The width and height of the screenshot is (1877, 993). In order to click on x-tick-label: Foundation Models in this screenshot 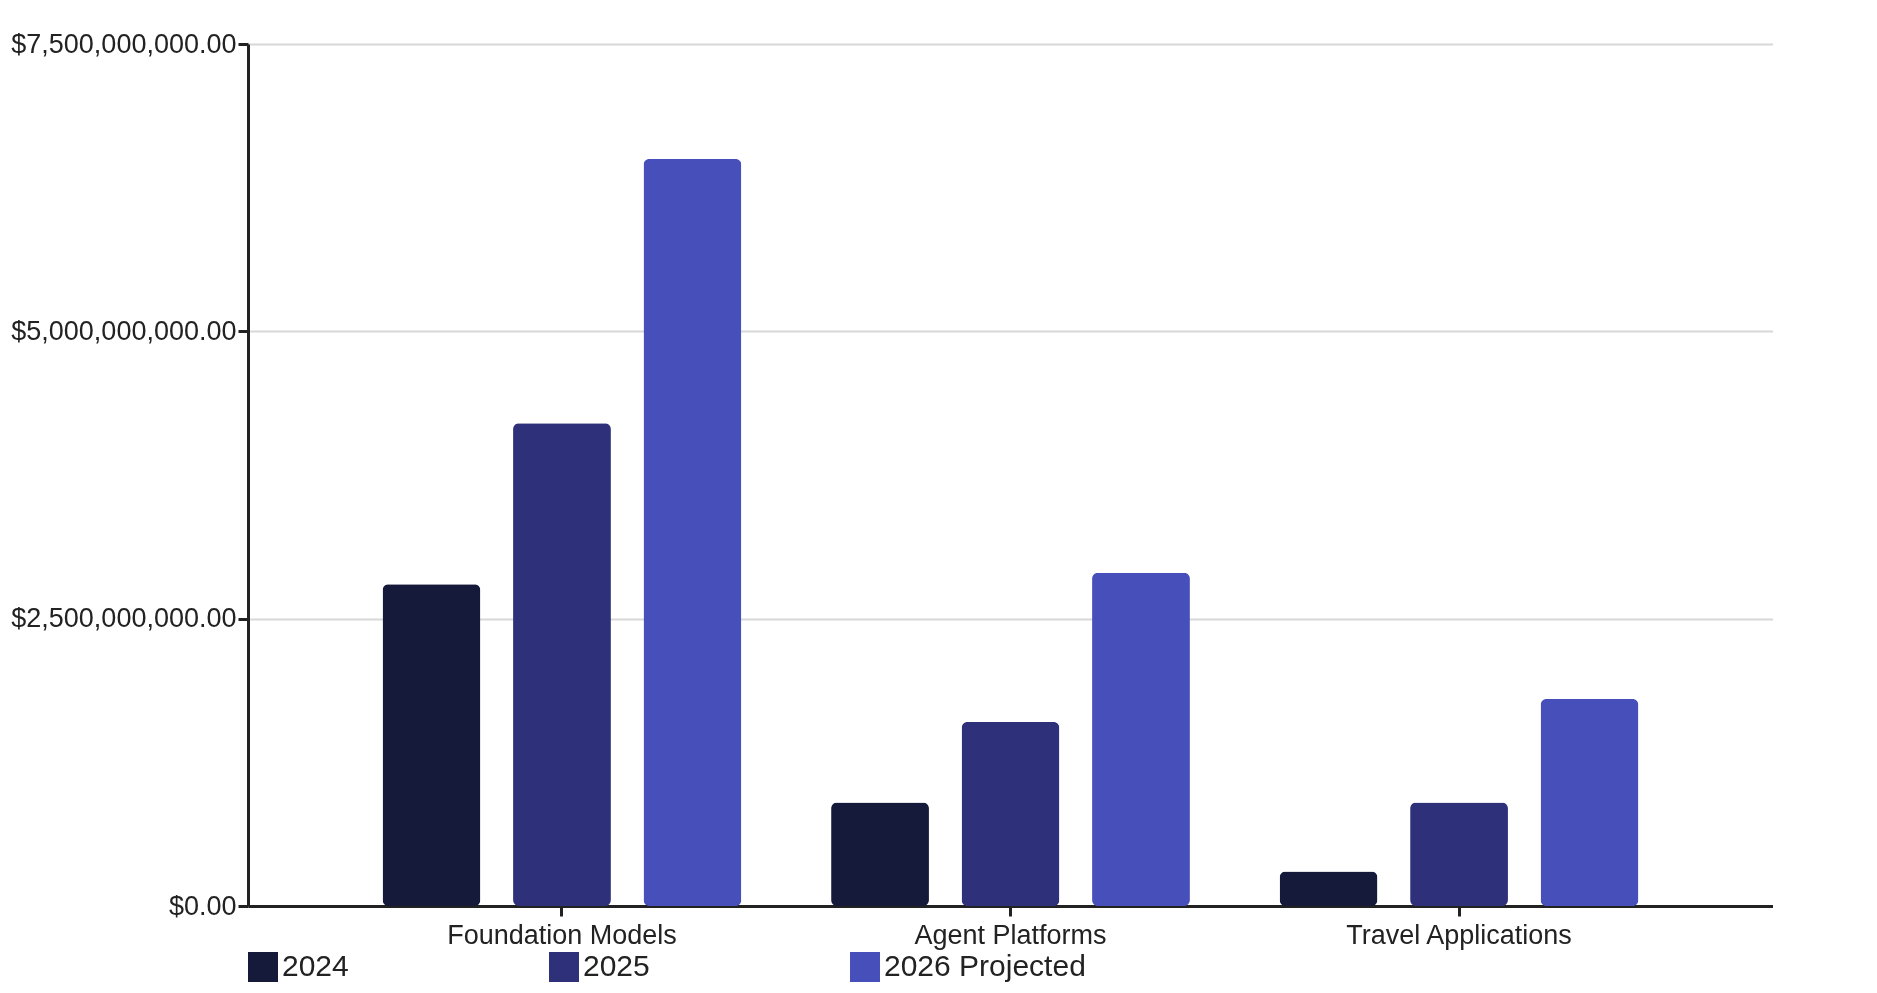, I will do `click(562, 934)`.